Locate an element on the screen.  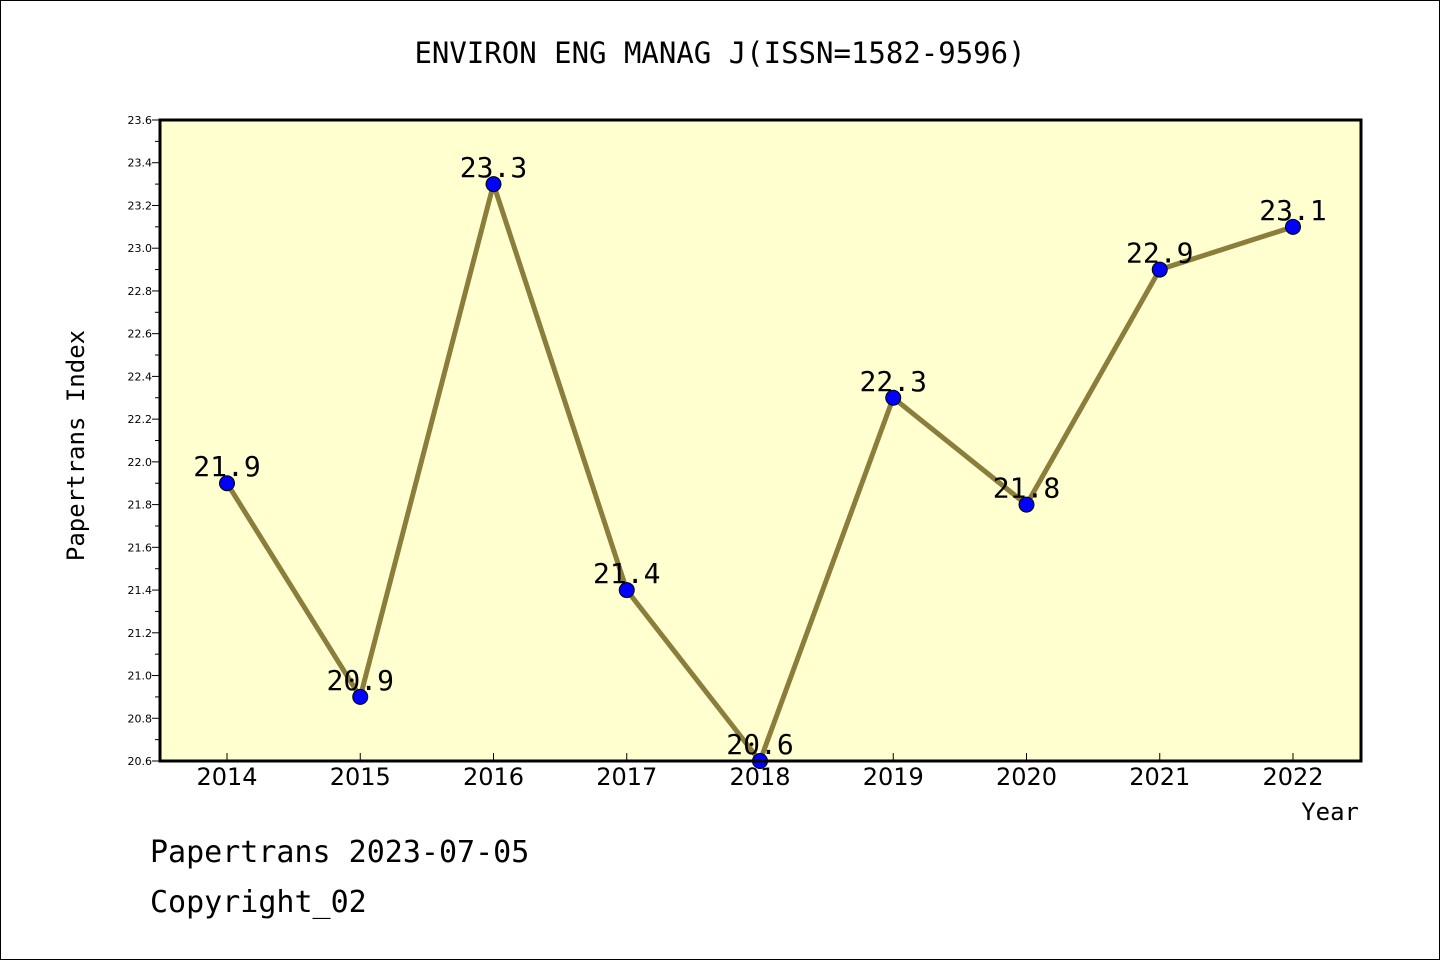
x-tick-label: 2019 is located at coordinates (893, 777).